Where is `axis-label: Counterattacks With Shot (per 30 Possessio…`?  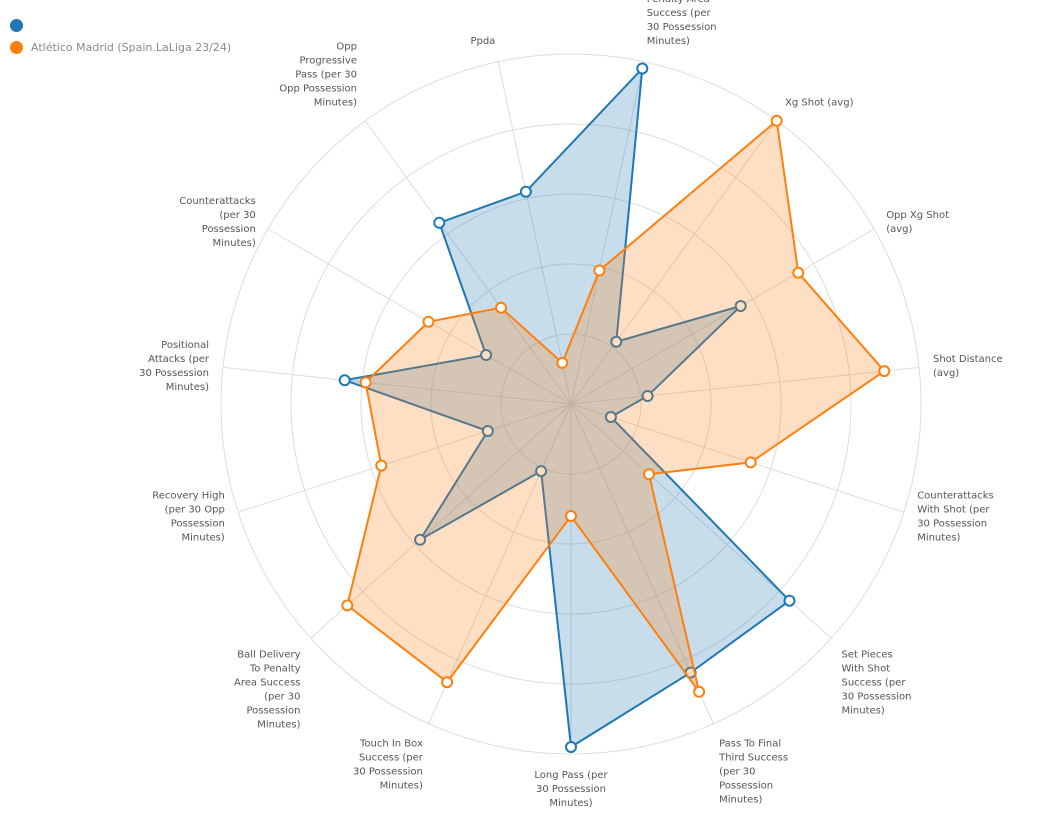 axis-label: Counterattacks With Shot (per 30 Possessio… is located at coordinates (955, 517).